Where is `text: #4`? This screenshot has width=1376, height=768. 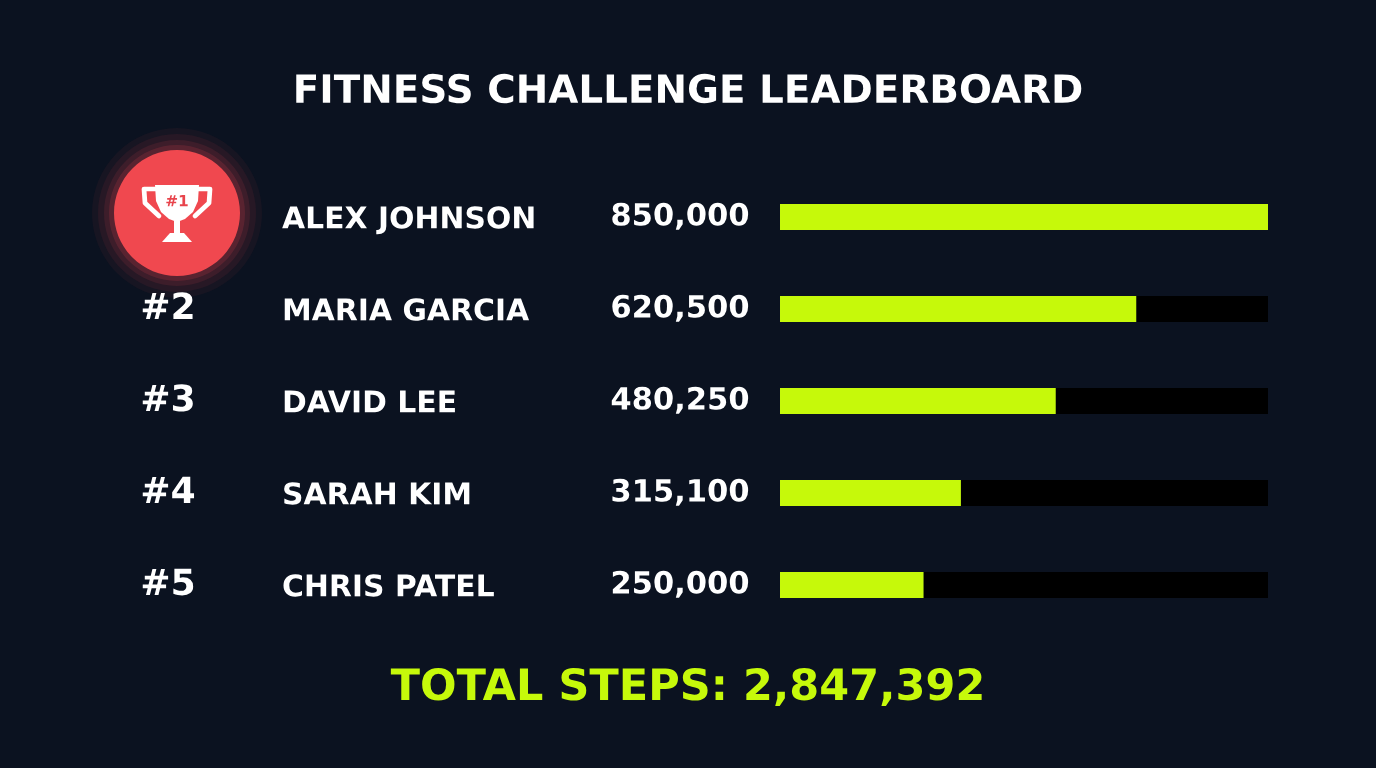
text: #4 is located at coordinates (168, 489).